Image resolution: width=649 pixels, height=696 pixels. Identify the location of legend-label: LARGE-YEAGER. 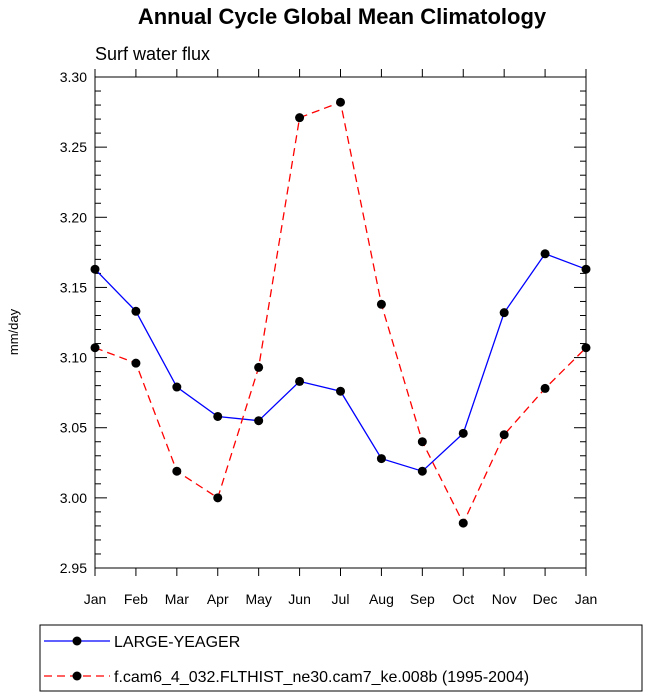
(177, 642).